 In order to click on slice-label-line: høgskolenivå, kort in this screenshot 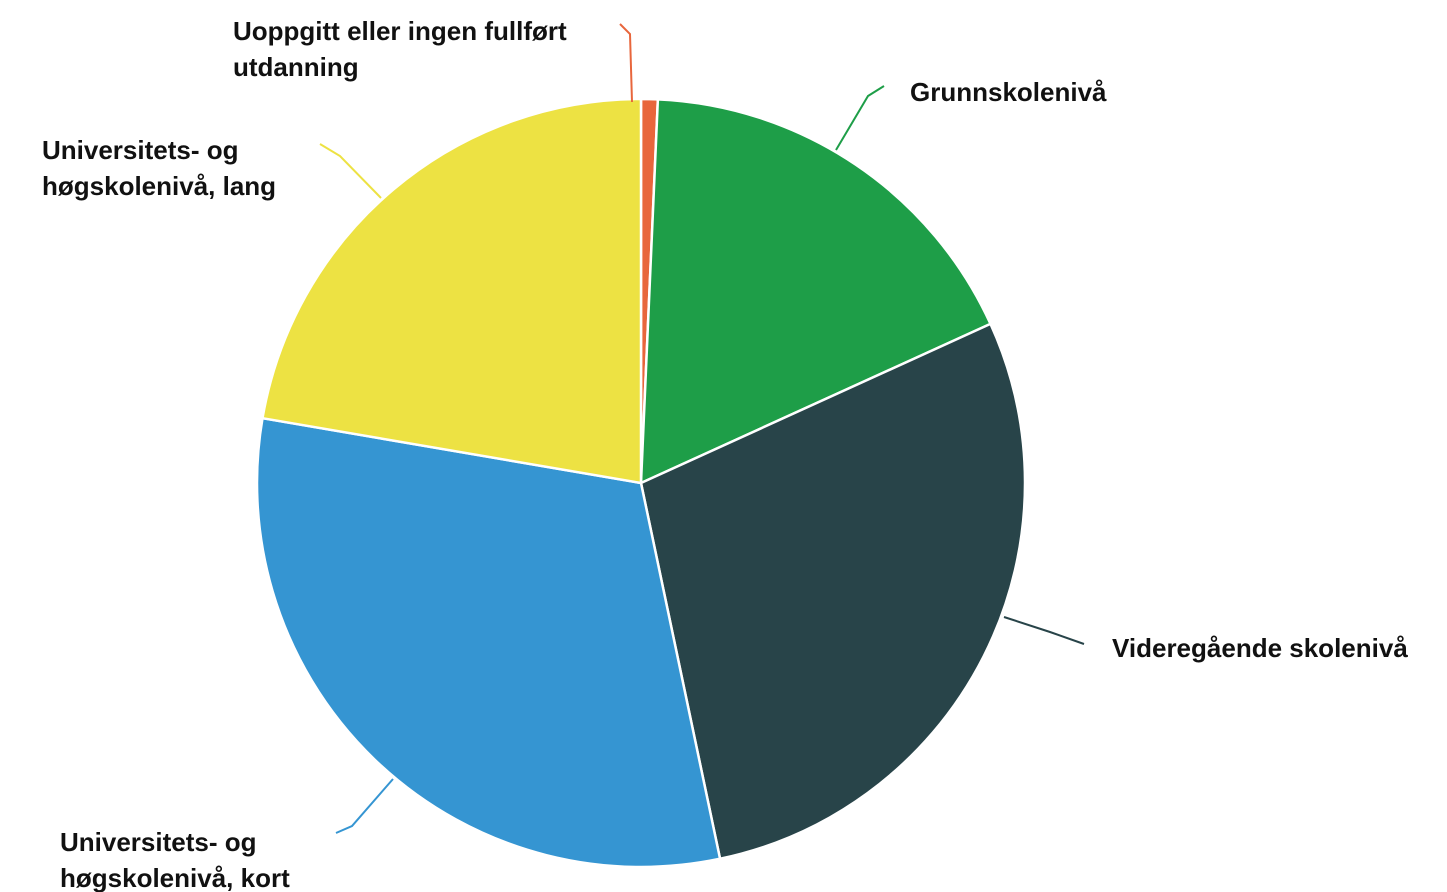, I will do `click(175, 877)`.